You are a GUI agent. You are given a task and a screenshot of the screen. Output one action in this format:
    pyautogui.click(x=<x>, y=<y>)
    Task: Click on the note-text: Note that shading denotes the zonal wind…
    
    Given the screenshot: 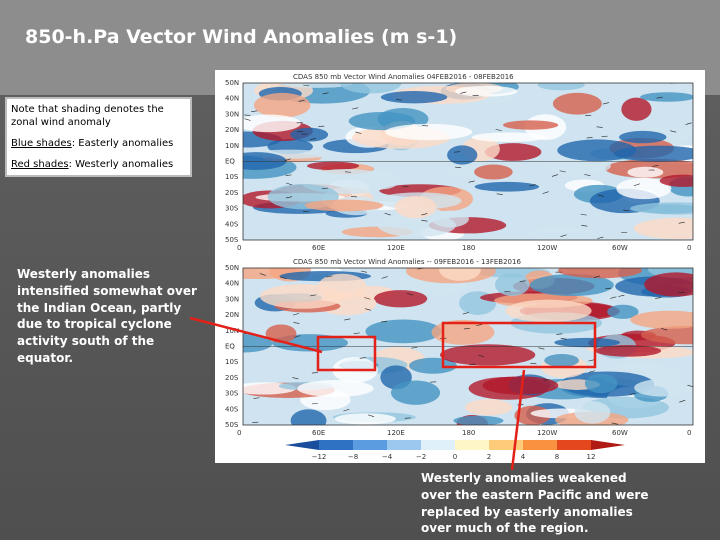 What is the action you would take?
    pyautogui.click(x=87, y=116)
    